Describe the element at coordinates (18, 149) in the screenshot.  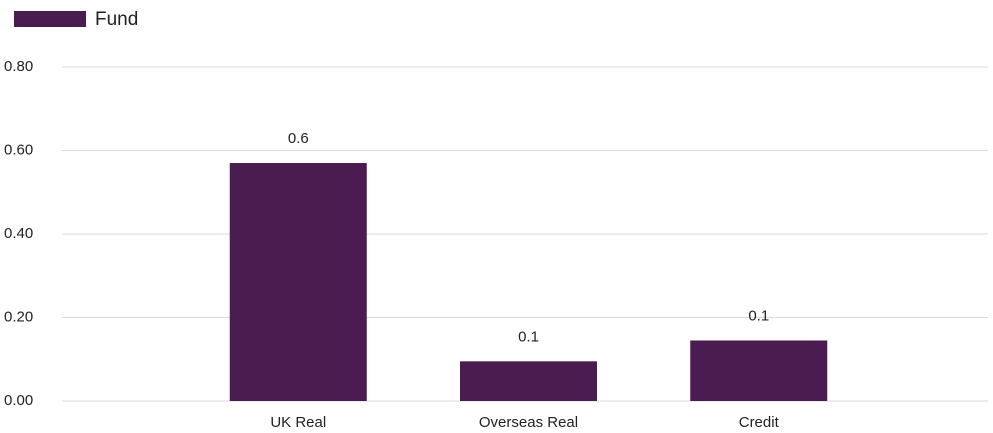
I see `y-tick-label: 0.60` at that location.